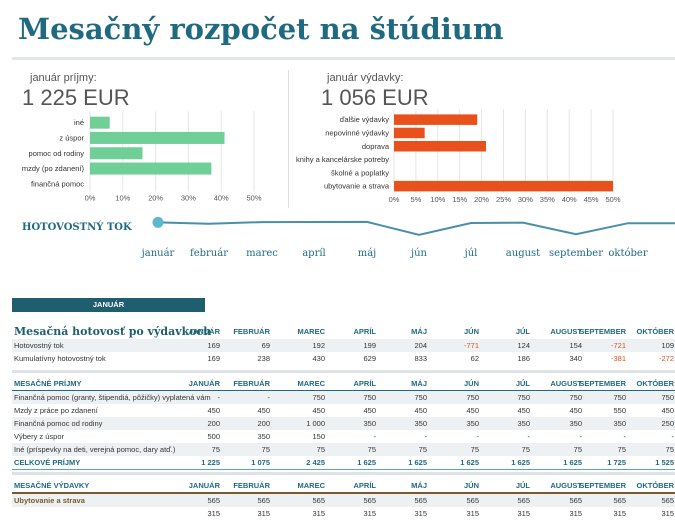 The image size is (675, 520). Describe the element at coordinates (263, 358) in the screenshot. I see `table-cell: 238` at that location.